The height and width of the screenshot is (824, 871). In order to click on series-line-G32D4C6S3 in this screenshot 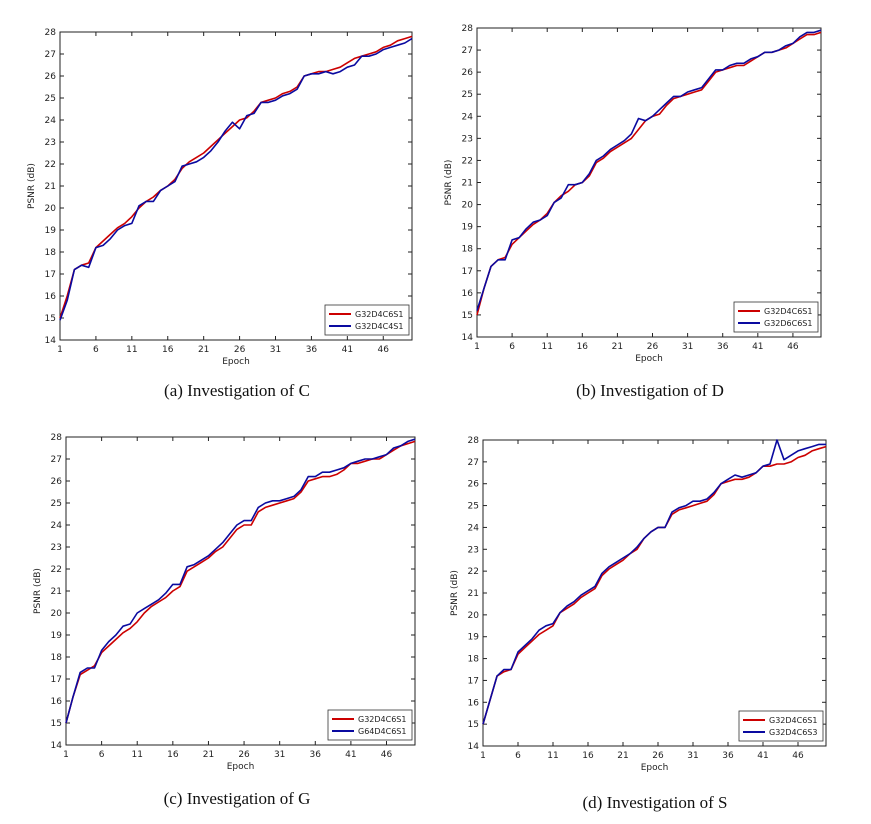, I will do `click(654, 582)`.